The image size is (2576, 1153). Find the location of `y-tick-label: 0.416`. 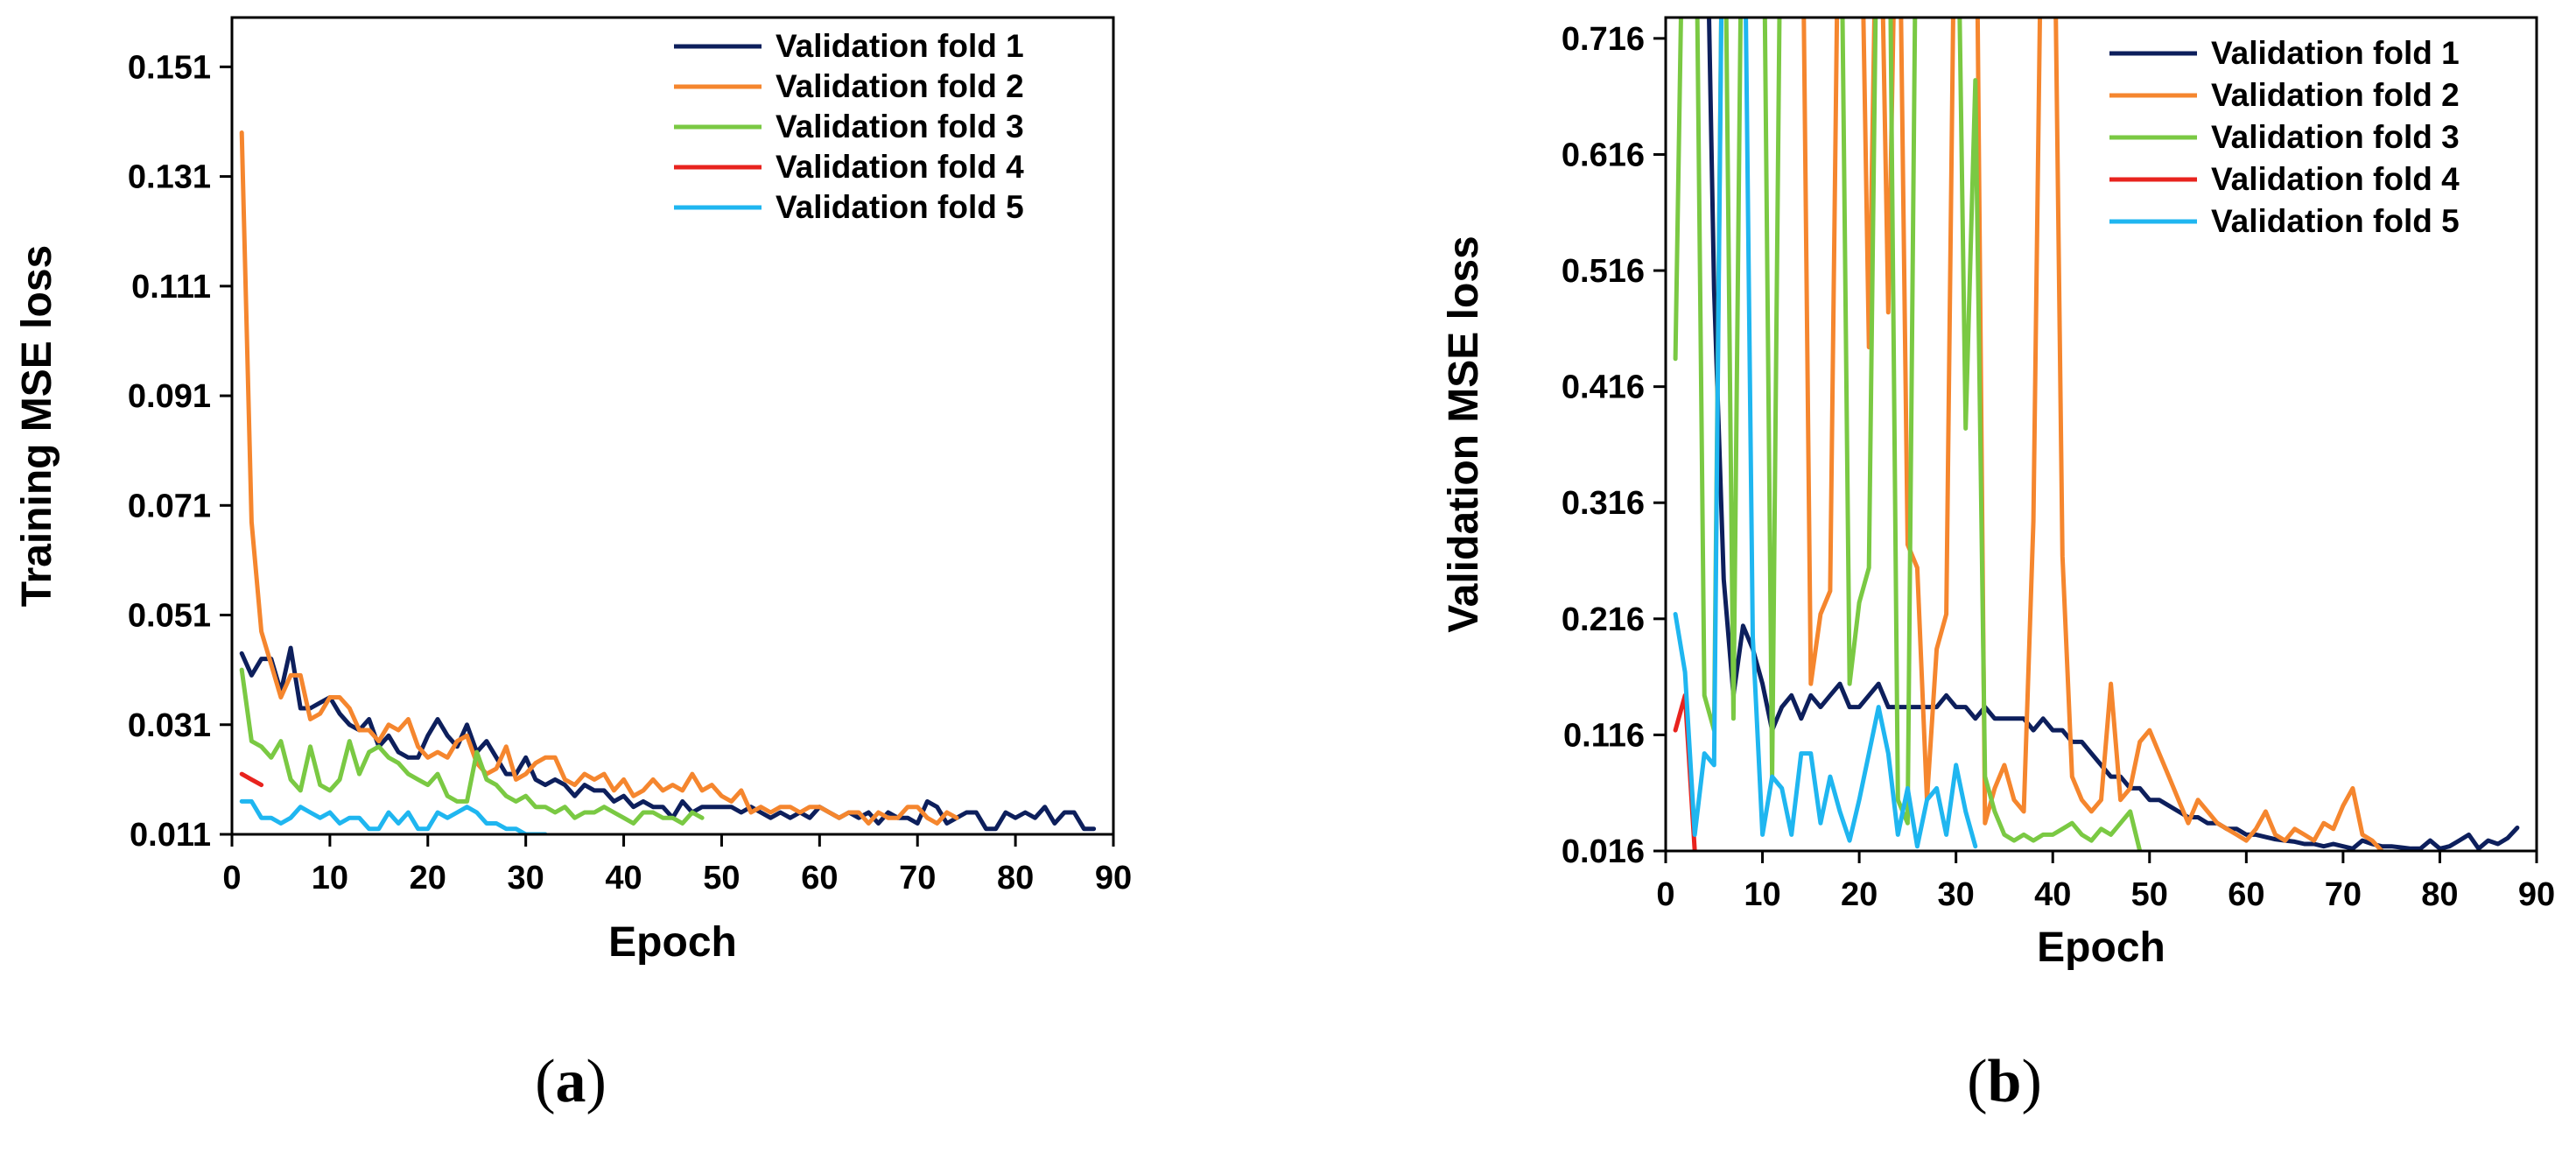

y-tick-label: 0.416 is located at coordinates (1603, 388).